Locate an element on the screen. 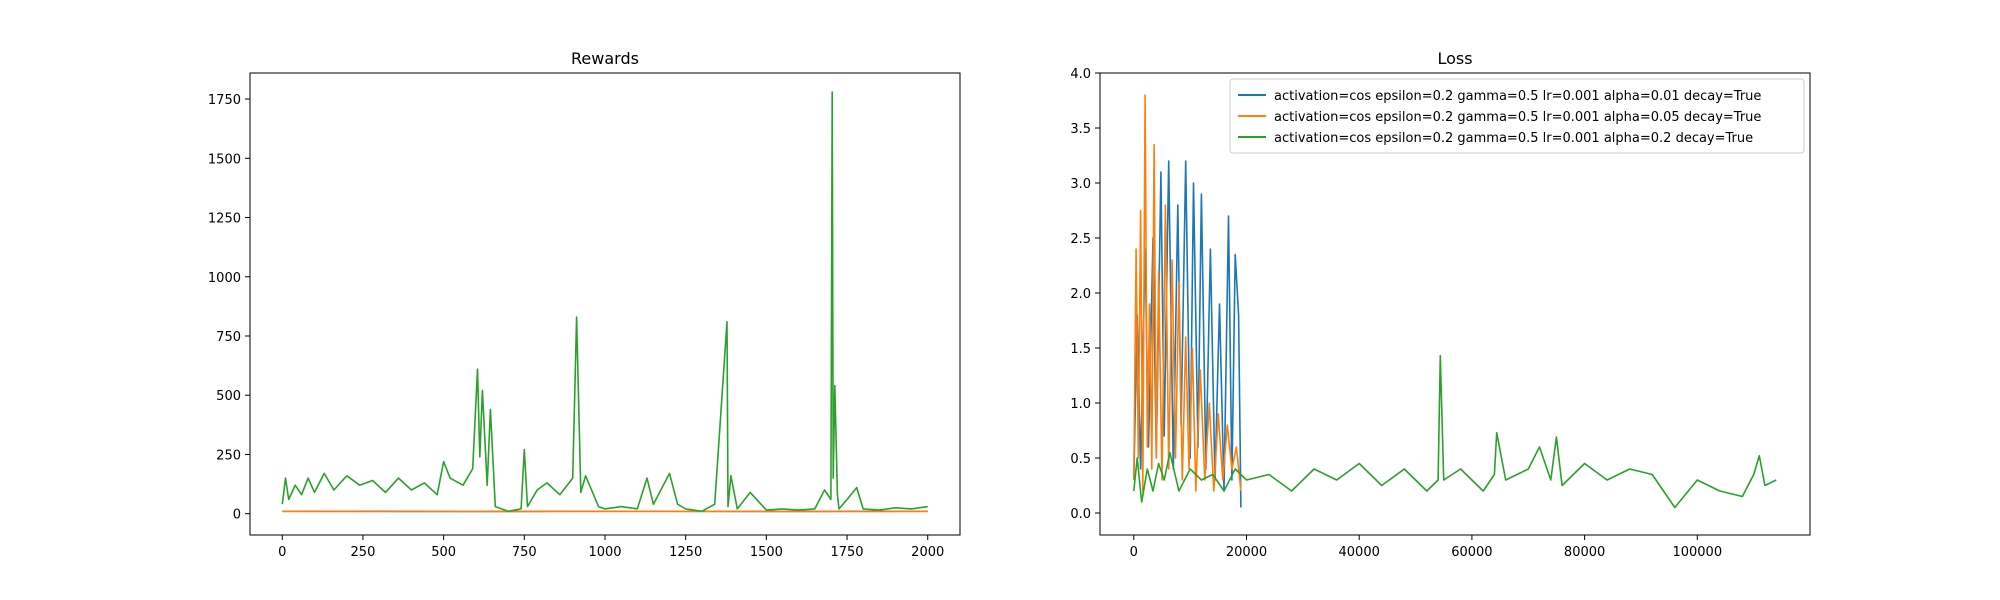  y-tick-label: 0.0 is located at coordinates (1080, 514).